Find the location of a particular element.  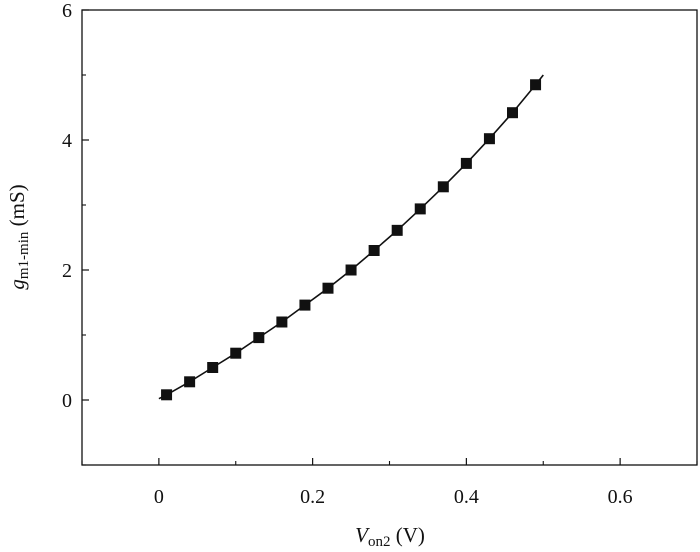

y-tick-label: 0 is located at coordinates (67, 401).